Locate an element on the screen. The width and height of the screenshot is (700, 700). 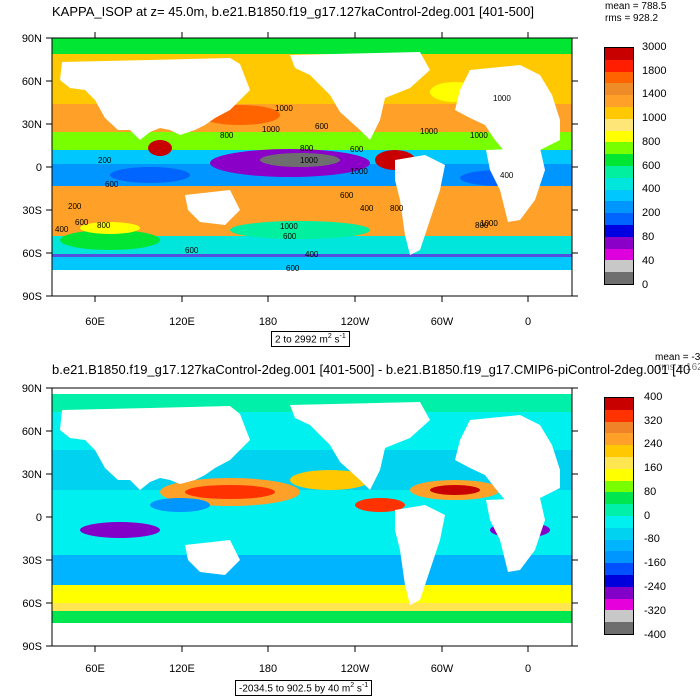
panel2-colorbar-label: 0 is located at coordinates (647, 516).